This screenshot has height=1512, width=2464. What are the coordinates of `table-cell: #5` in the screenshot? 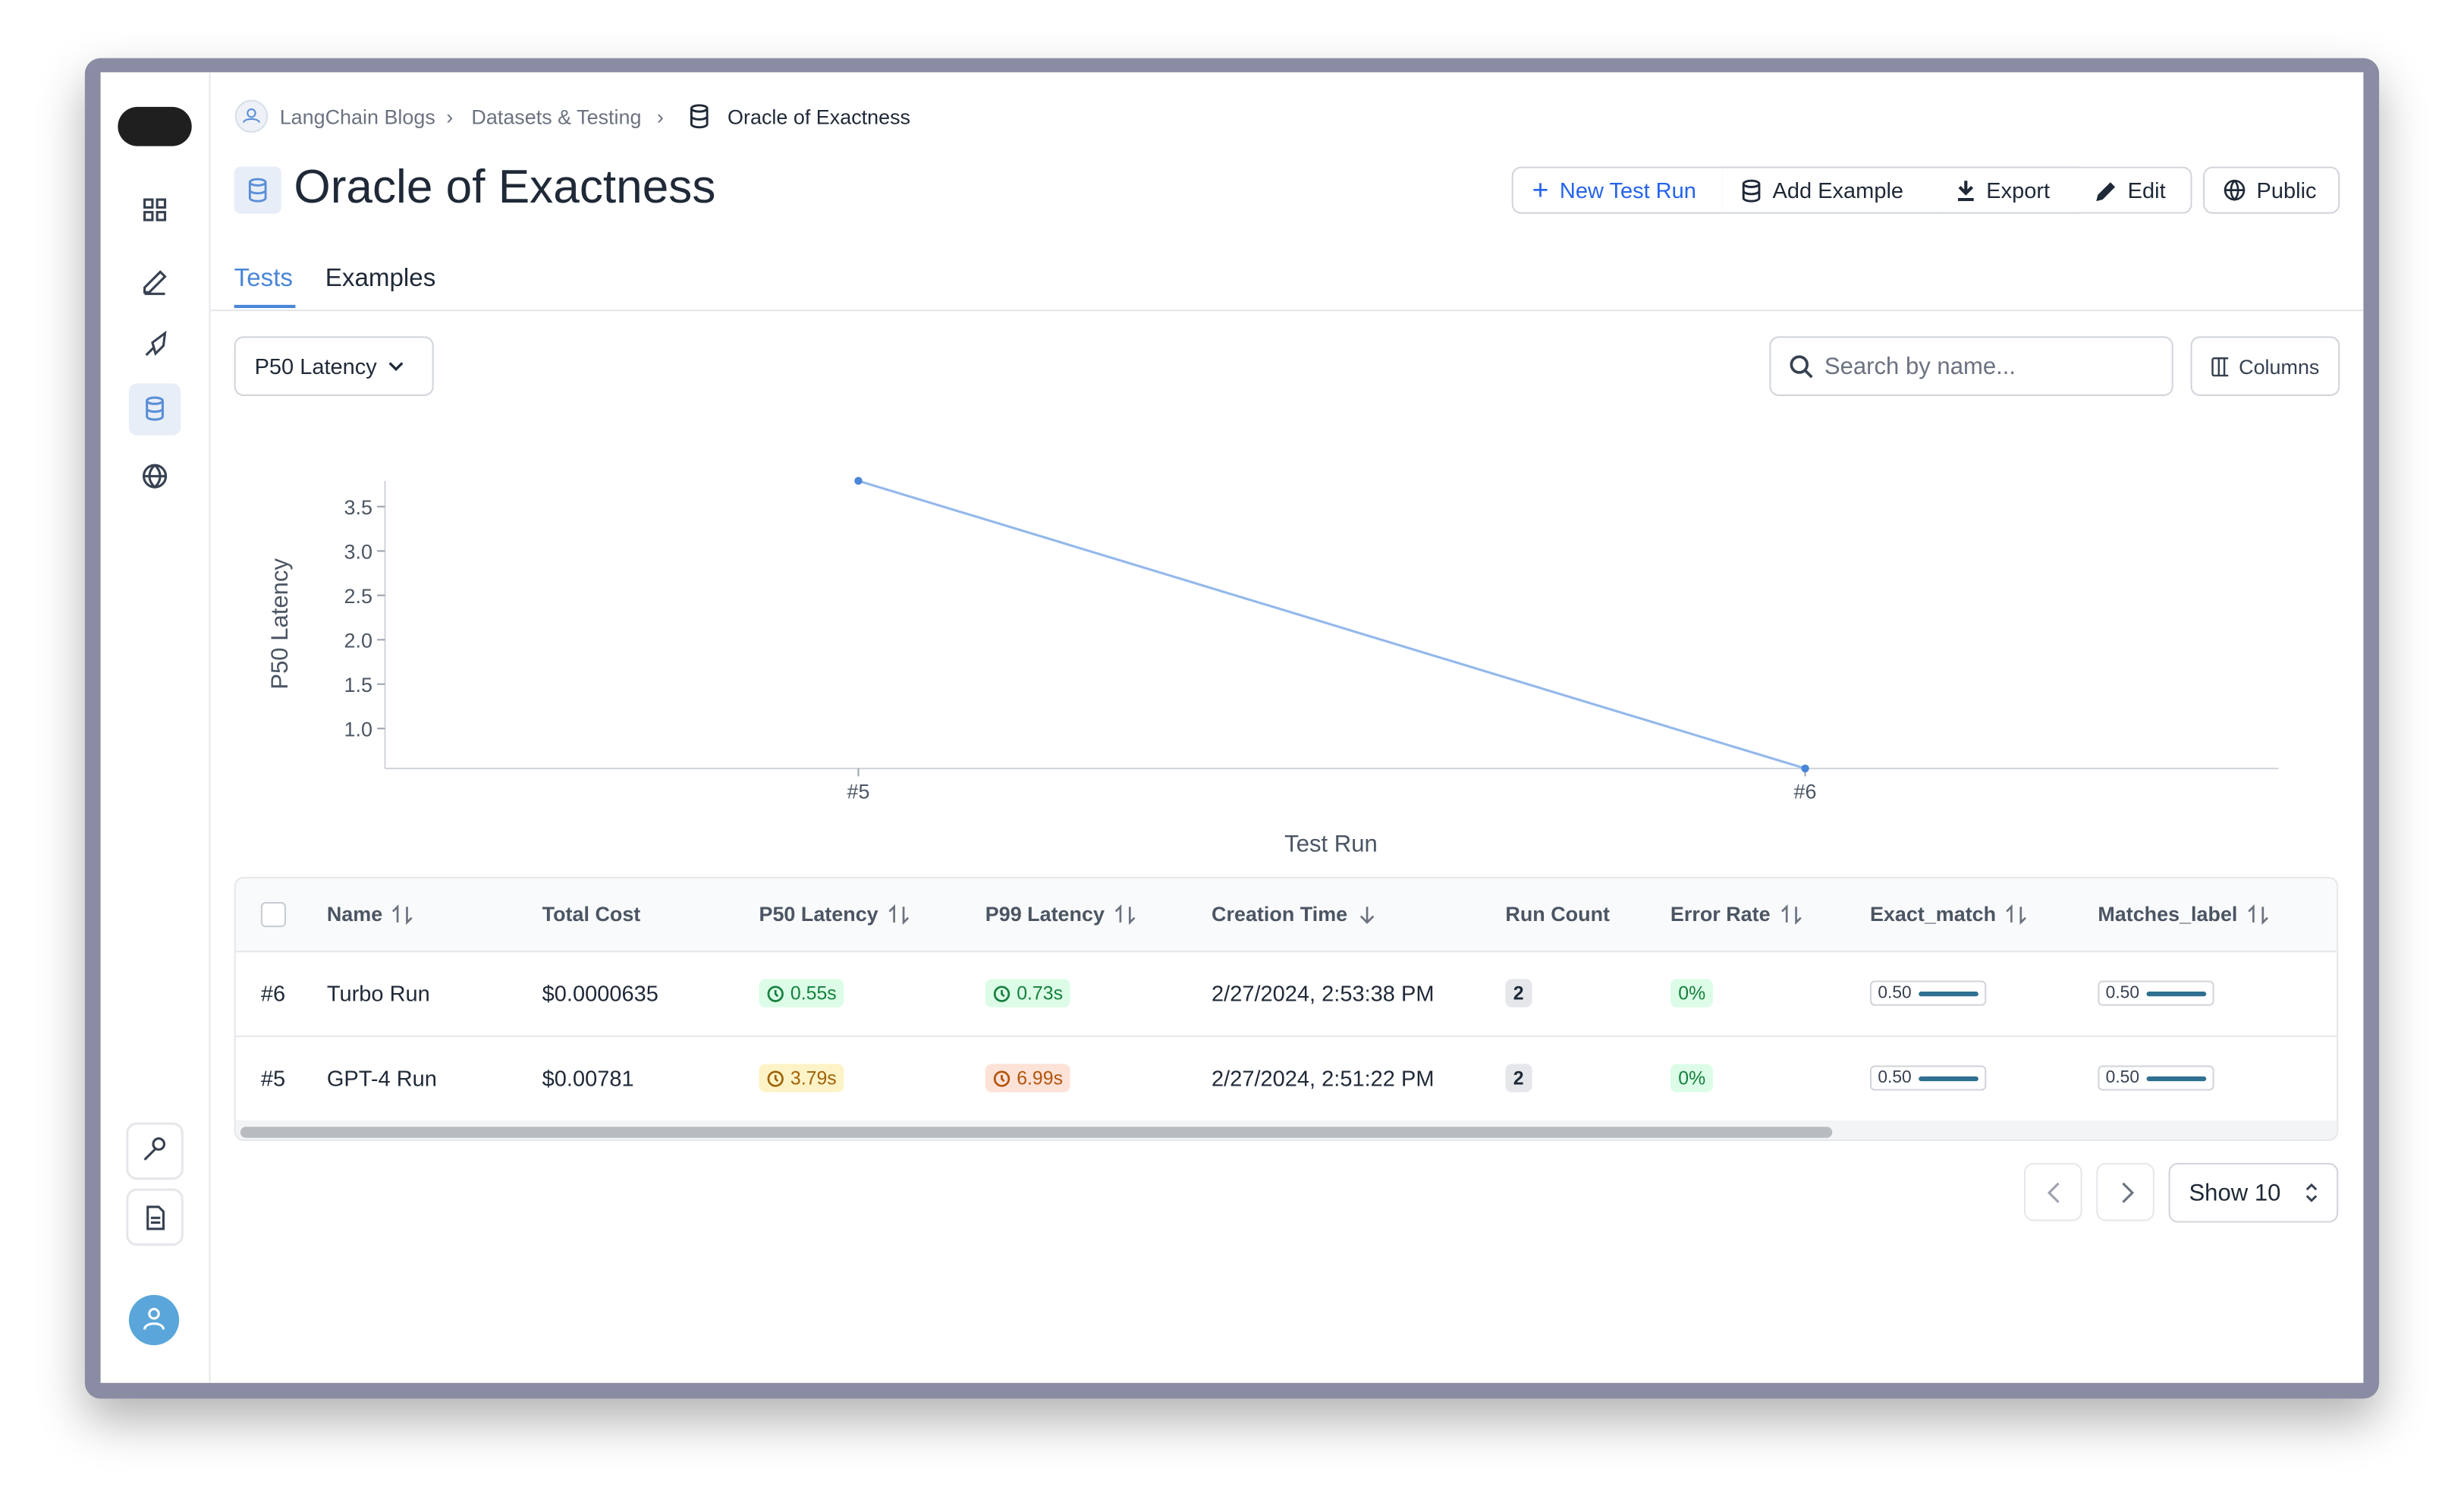 It's located at (273, 1078).